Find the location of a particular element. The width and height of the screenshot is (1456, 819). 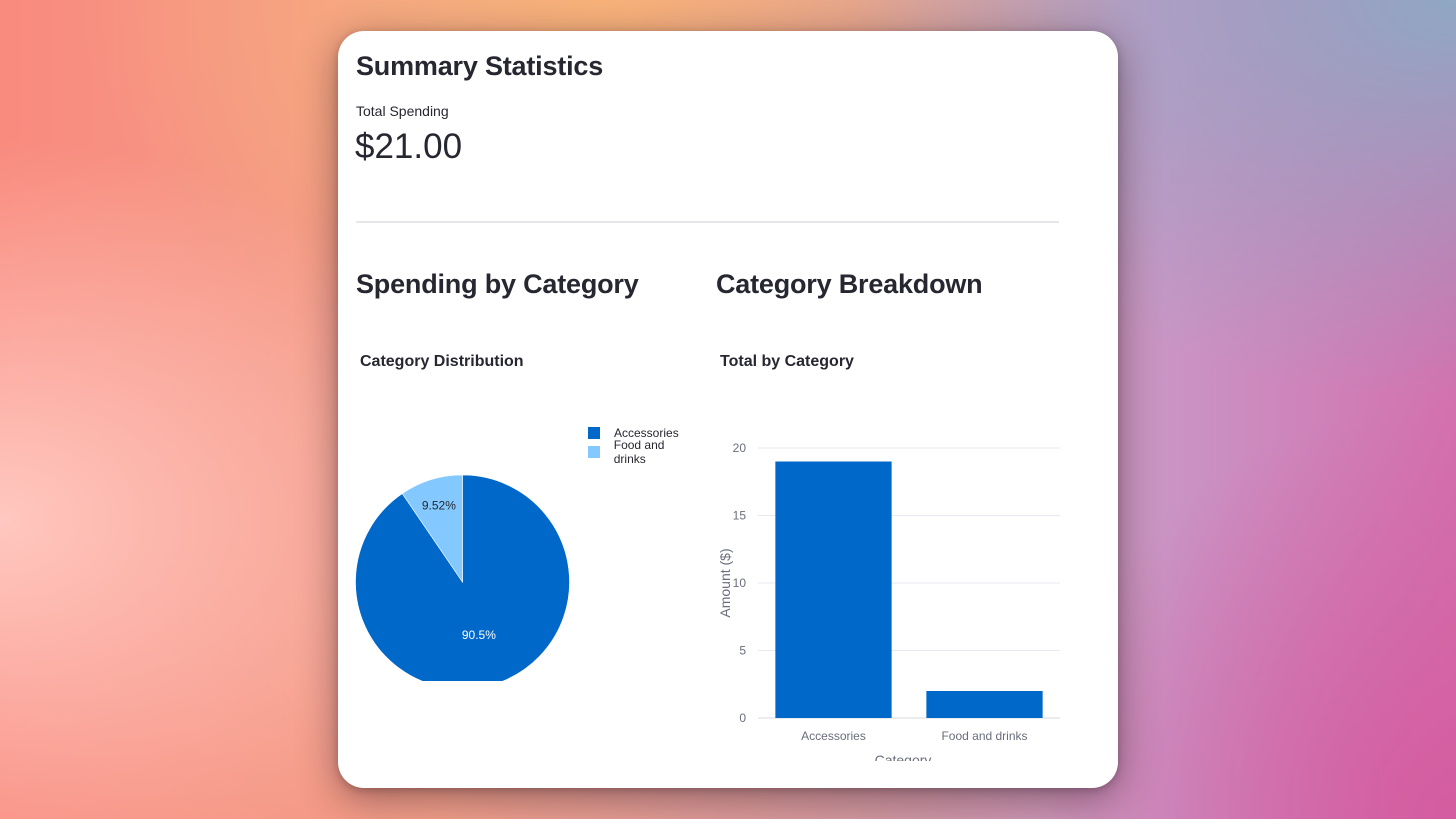

pie-legend: Accessories Food and drinks is located at coordinates (643, 444).